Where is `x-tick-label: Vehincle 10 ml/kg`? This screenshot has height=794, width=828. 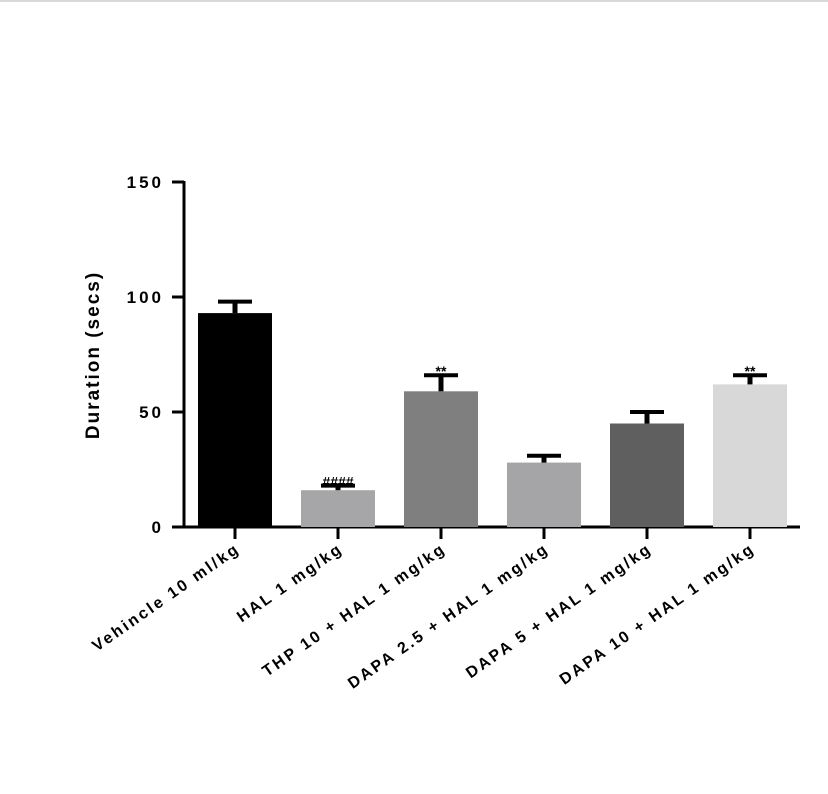 x-tick-label: Vehincle 10 ml/kg is located at coordinates (166, 597).